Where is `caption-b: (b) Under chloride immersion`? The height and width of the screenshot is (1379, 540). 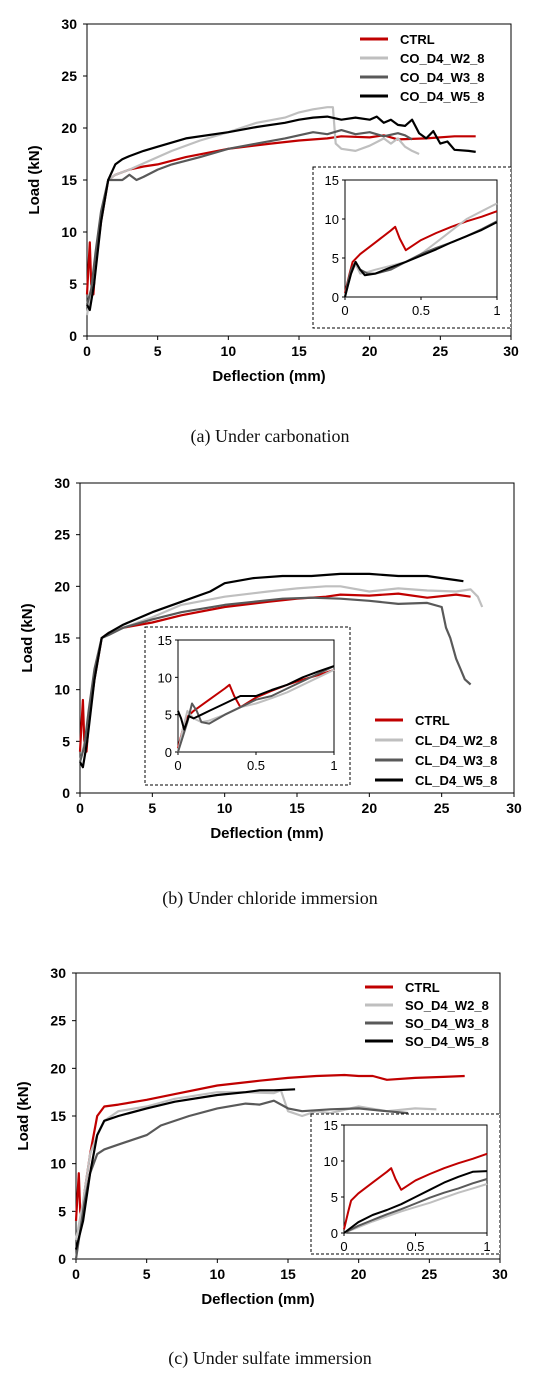
caption-b: (b) Under chloride immersion is located at coordinates (270, 898).